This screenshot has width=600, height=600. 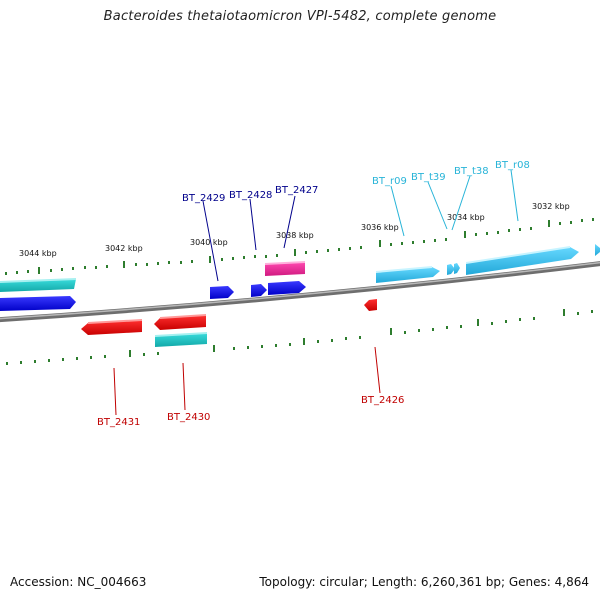 What do you see at coordinates (551, 206) in the screenshot?
I see `scale-label-3032: 3032 kbp` at bounding box center [551, 206].